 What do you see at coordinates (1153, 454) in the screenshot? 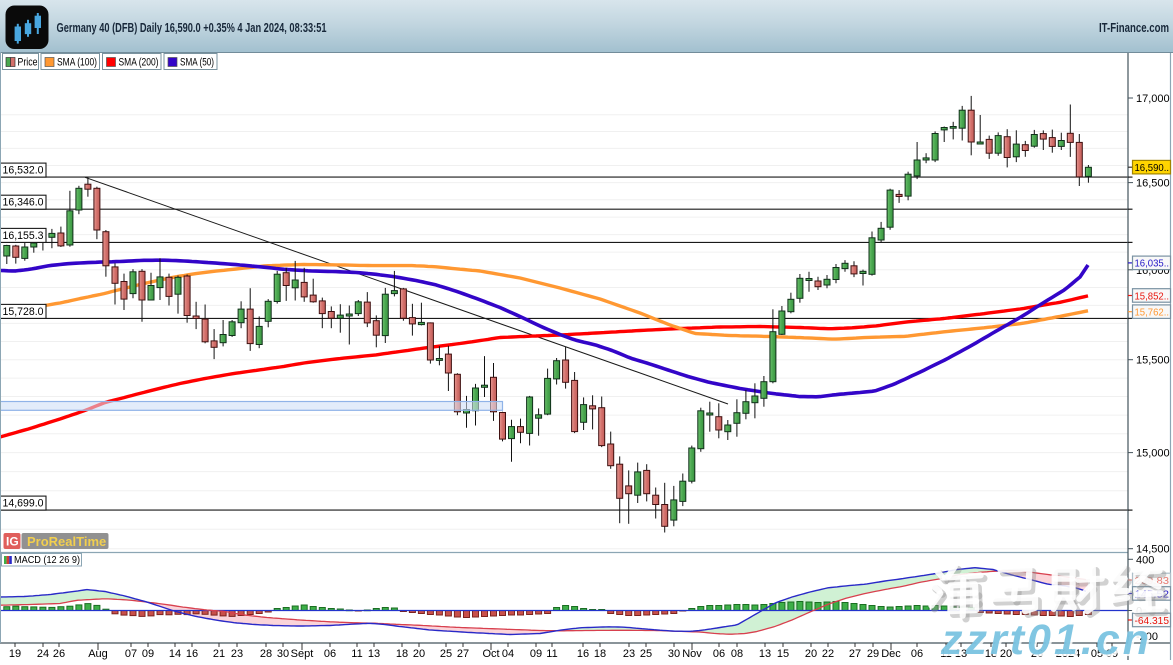
I see `svg-text: 15,000` at bounding box center [1153, 454].